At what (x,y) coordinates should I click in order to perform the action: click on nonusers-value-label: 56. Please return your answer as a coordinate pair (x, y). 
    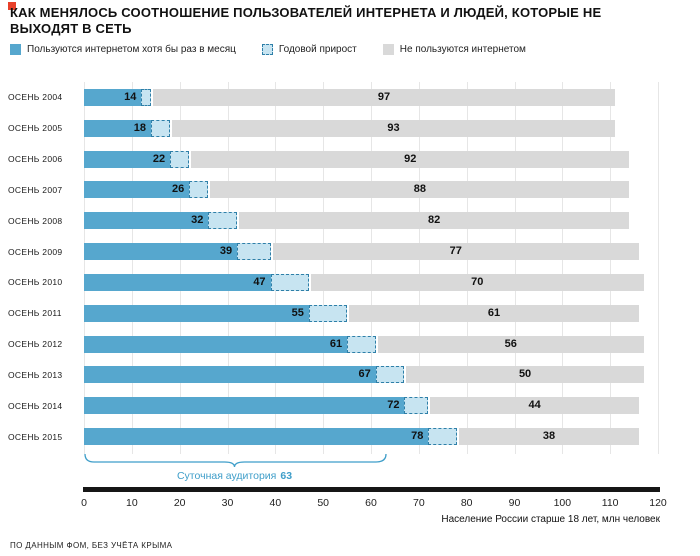
    Looking at the image, I should click on (510, 343).